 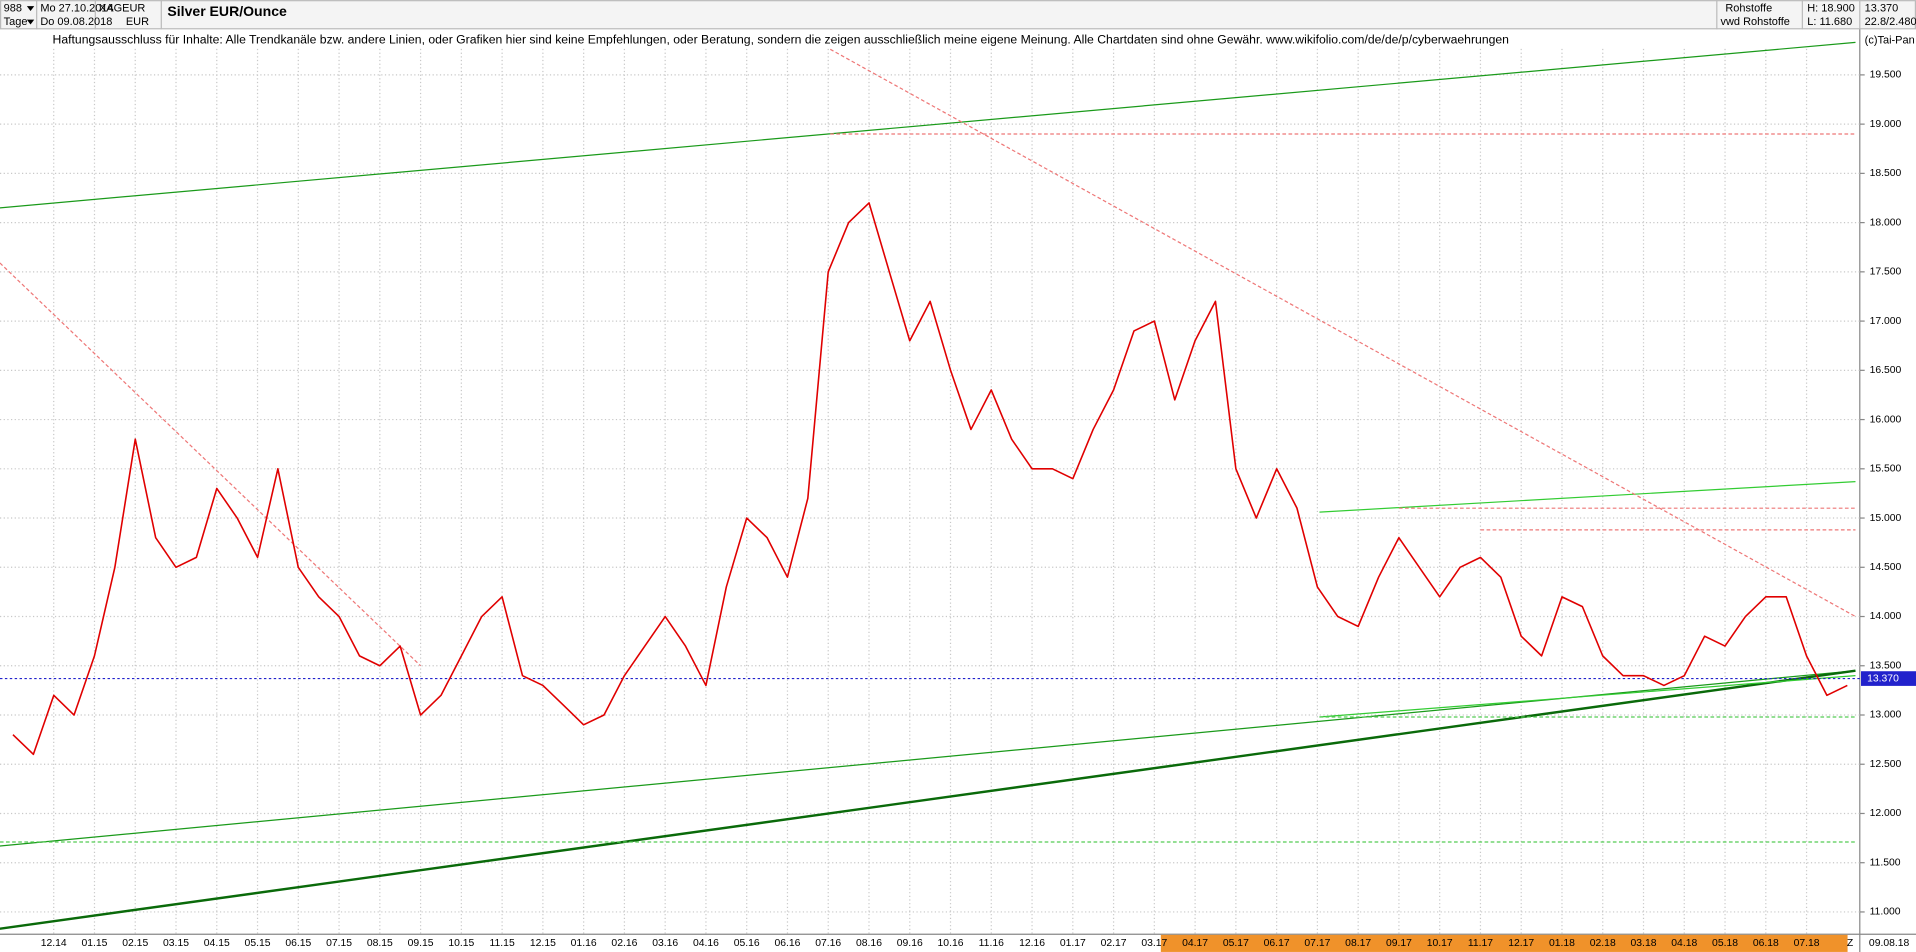 What do you see at coordinates (76, 22) in the screenshot?
I see `date-to: Do 09.08.2018` at bounding box center [76, 22].